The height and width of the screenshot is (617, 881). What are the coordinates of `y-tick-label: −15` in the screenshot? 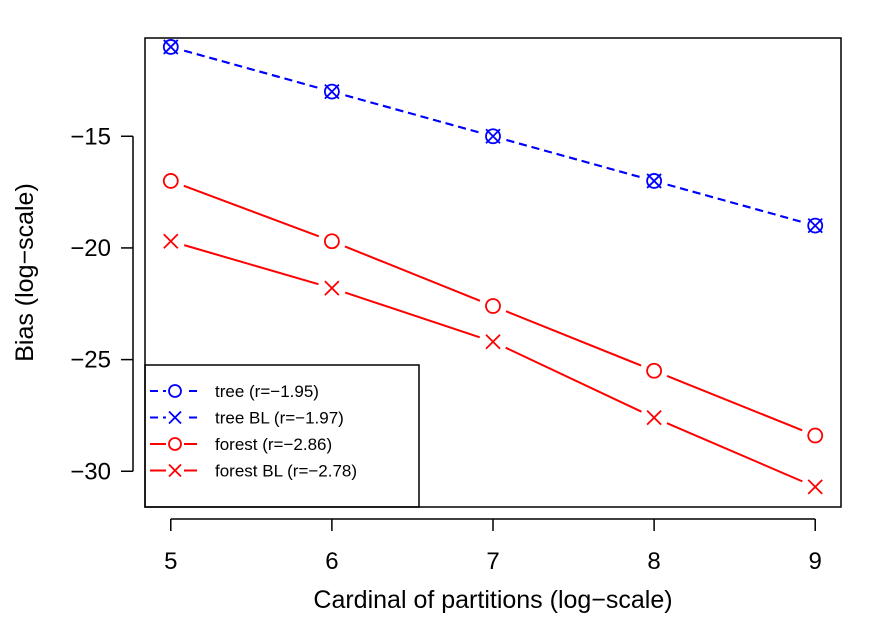 It's located at (90, 136).